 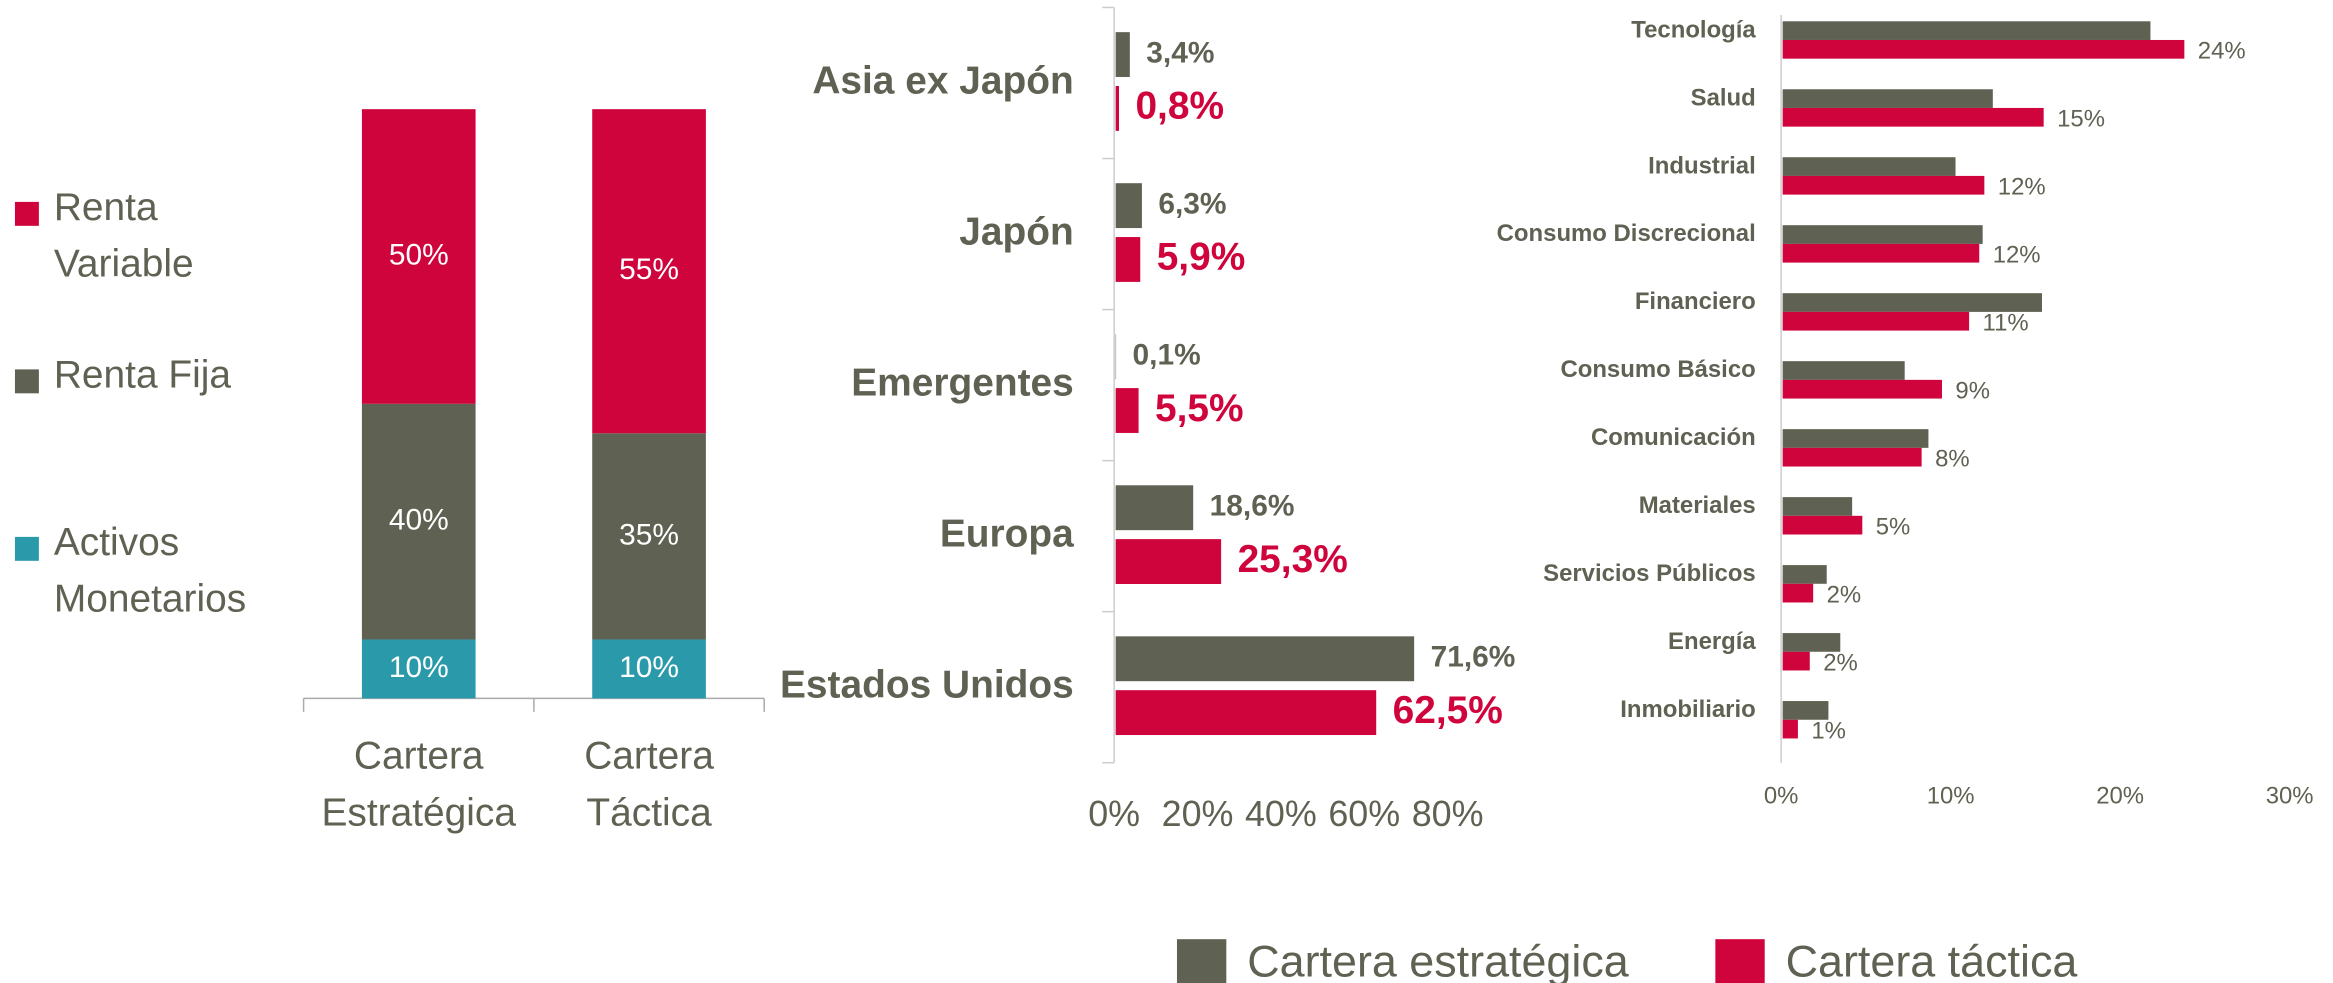 I want to click on value-label: 0,1%, so click(x=1167, y=355).